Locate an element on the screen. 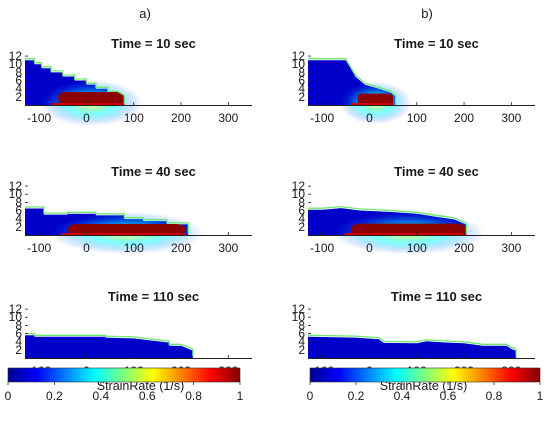 Image resolution: width=550 pixels, height=427 pixels. strain-rate-field is located at coordinates (412, 347).